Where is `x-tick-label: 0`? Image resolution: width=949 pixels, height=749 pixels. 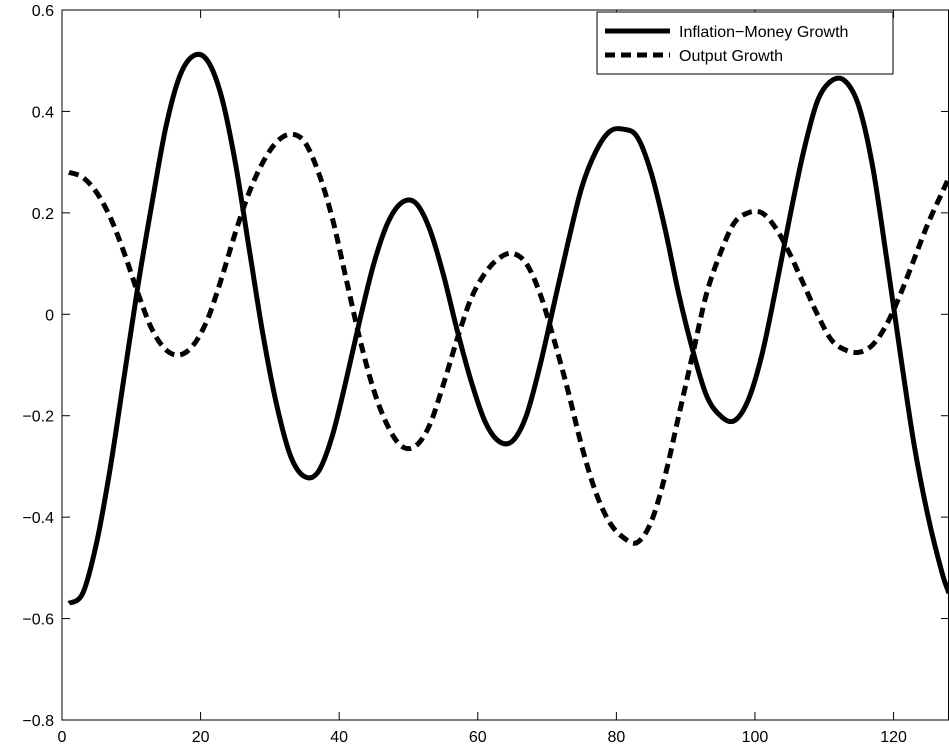 x-tick-label: 0 is located at coordinates (62, 737).